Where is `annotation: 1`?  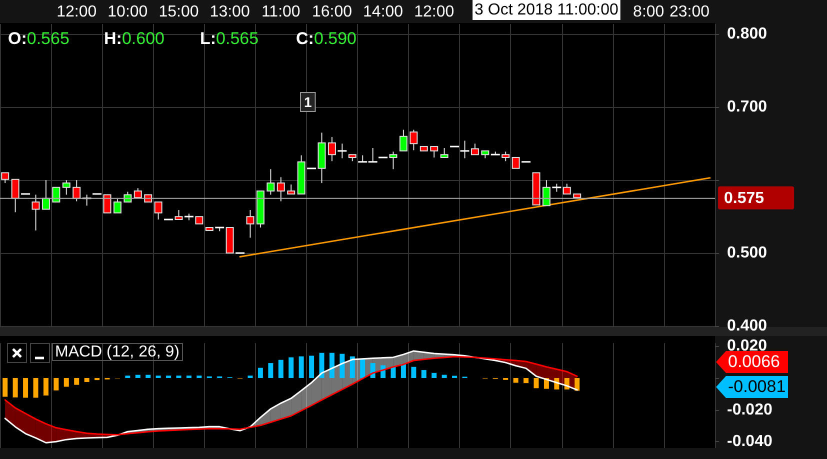
annotation: 1 is located at coordinates (308, 102).